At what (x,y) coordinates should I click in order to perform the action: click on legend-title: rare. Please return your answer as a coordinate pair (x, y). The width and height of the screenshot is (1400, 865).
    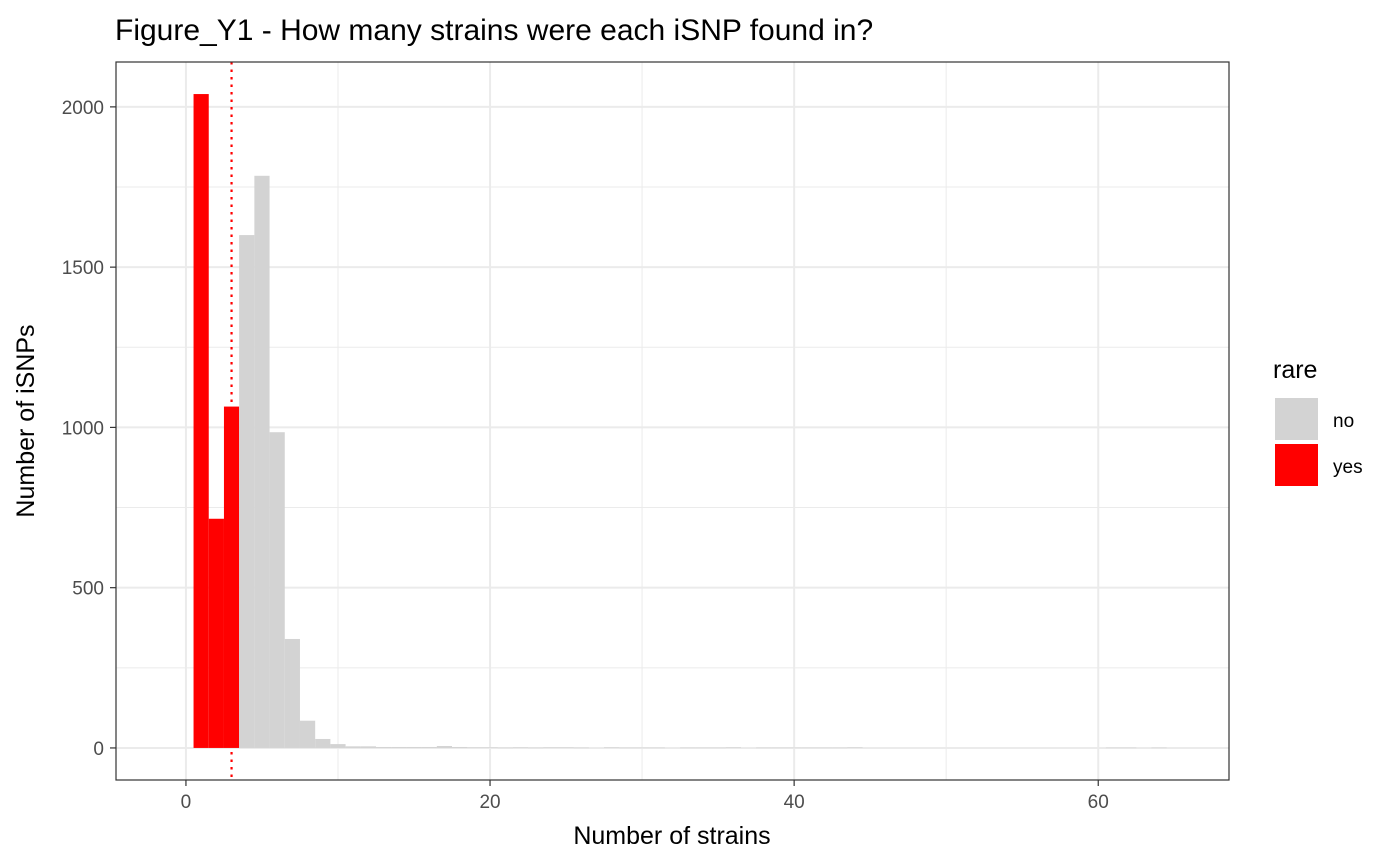
    Looking at the image, I should click on (1295, 370).